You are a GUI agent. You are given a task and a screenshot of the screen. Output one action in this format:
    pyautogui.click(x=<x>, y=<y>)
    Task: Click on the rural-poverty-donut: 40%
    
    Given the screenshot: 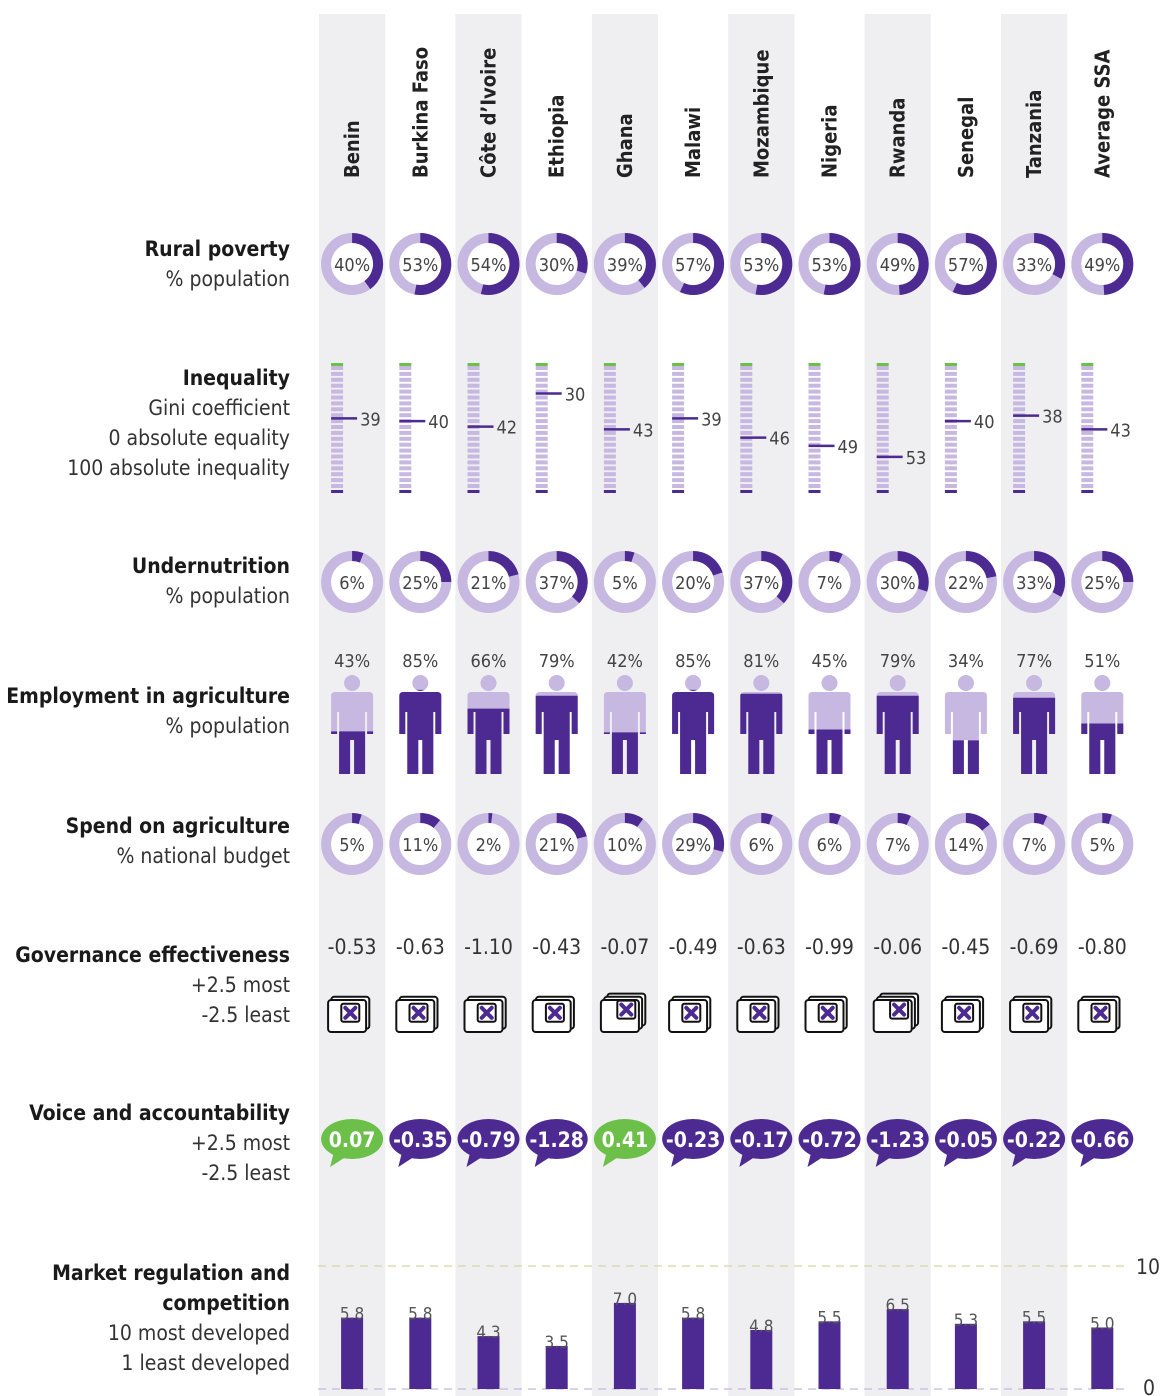 What is the action you would take?
    pyautogui.click(x=352, y=264)
    